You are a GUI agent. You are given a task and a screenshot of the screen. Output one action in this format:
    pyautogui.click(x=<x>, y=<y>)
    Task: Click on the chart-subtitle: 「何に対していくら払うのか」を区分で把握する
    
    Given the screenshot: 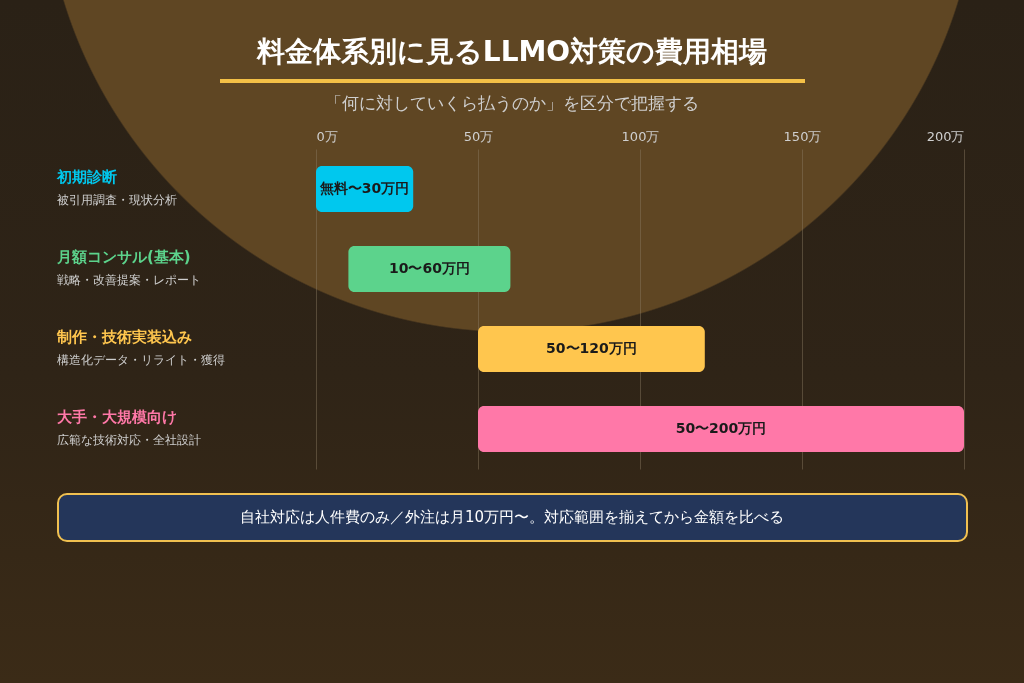 What is the action you would take?
    pyautogui.click(x=512, y=103)
    